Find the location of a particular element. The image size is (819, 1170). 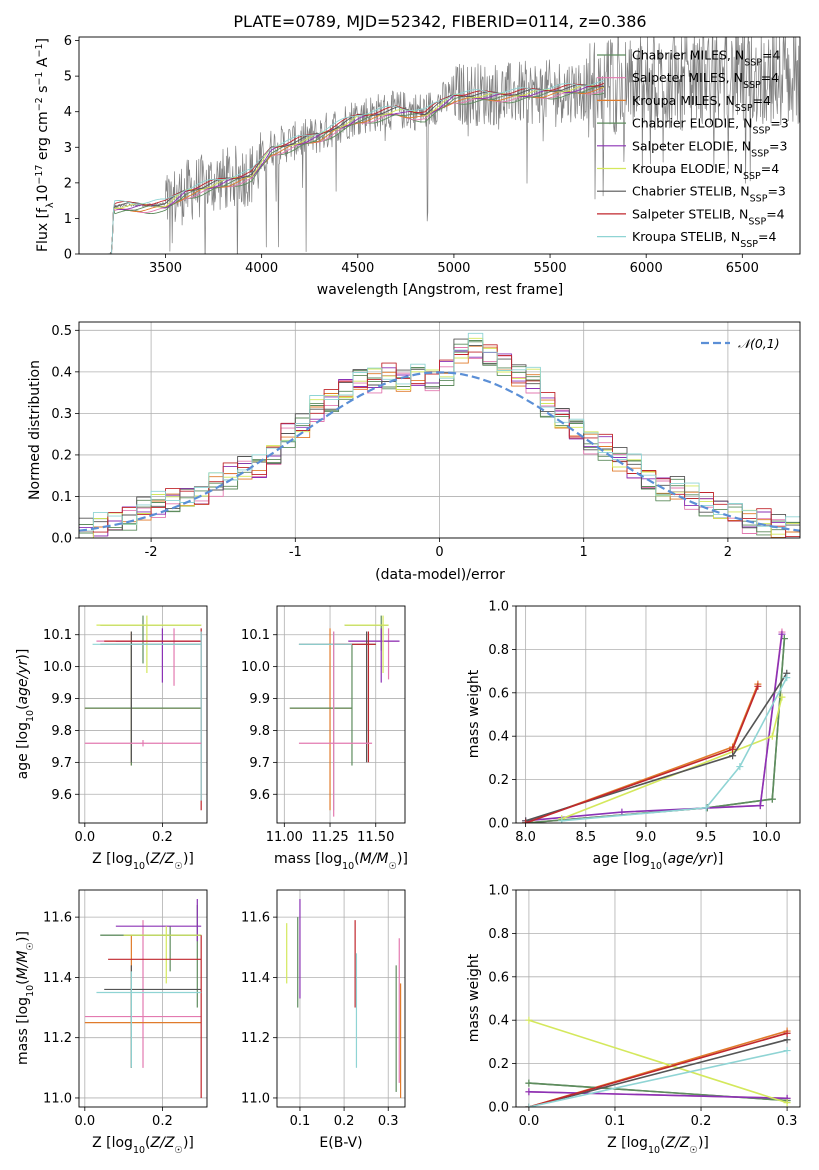

x-tick-label: 0.1 is located at coordinates (615, 1121).